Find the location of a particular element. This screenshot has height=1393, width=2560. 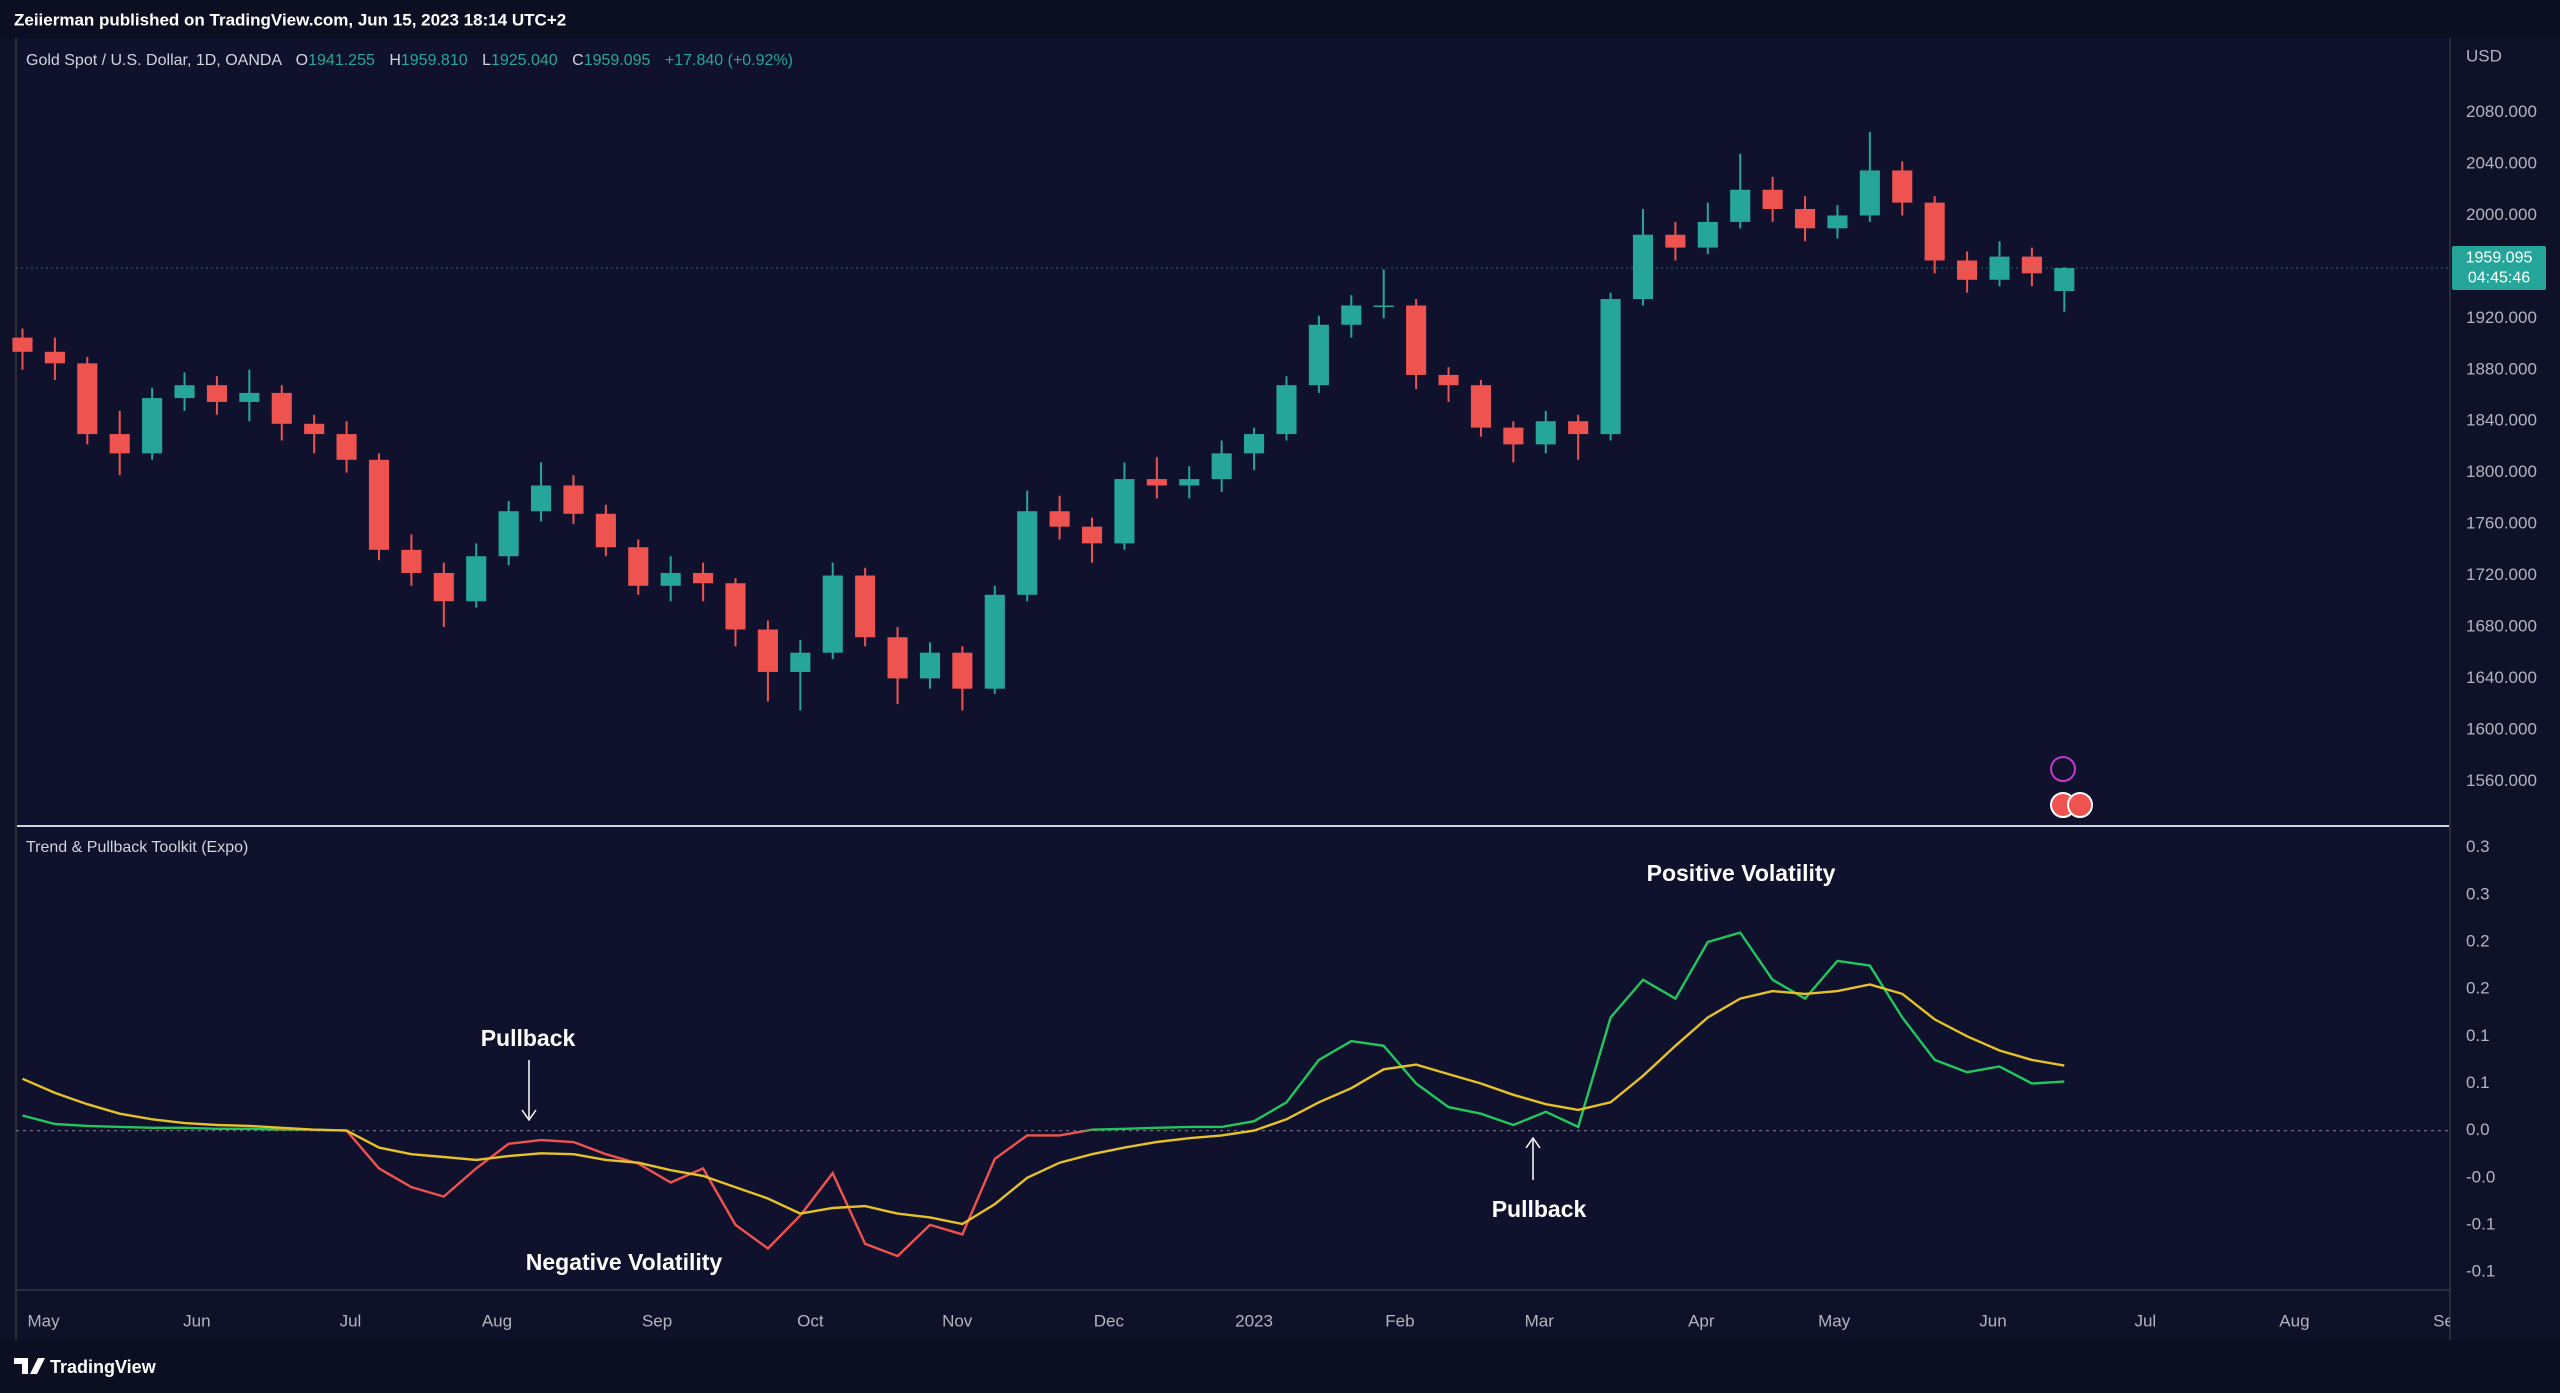

y-tick-label: 1800.000 is located at coordinates (2501, 471).